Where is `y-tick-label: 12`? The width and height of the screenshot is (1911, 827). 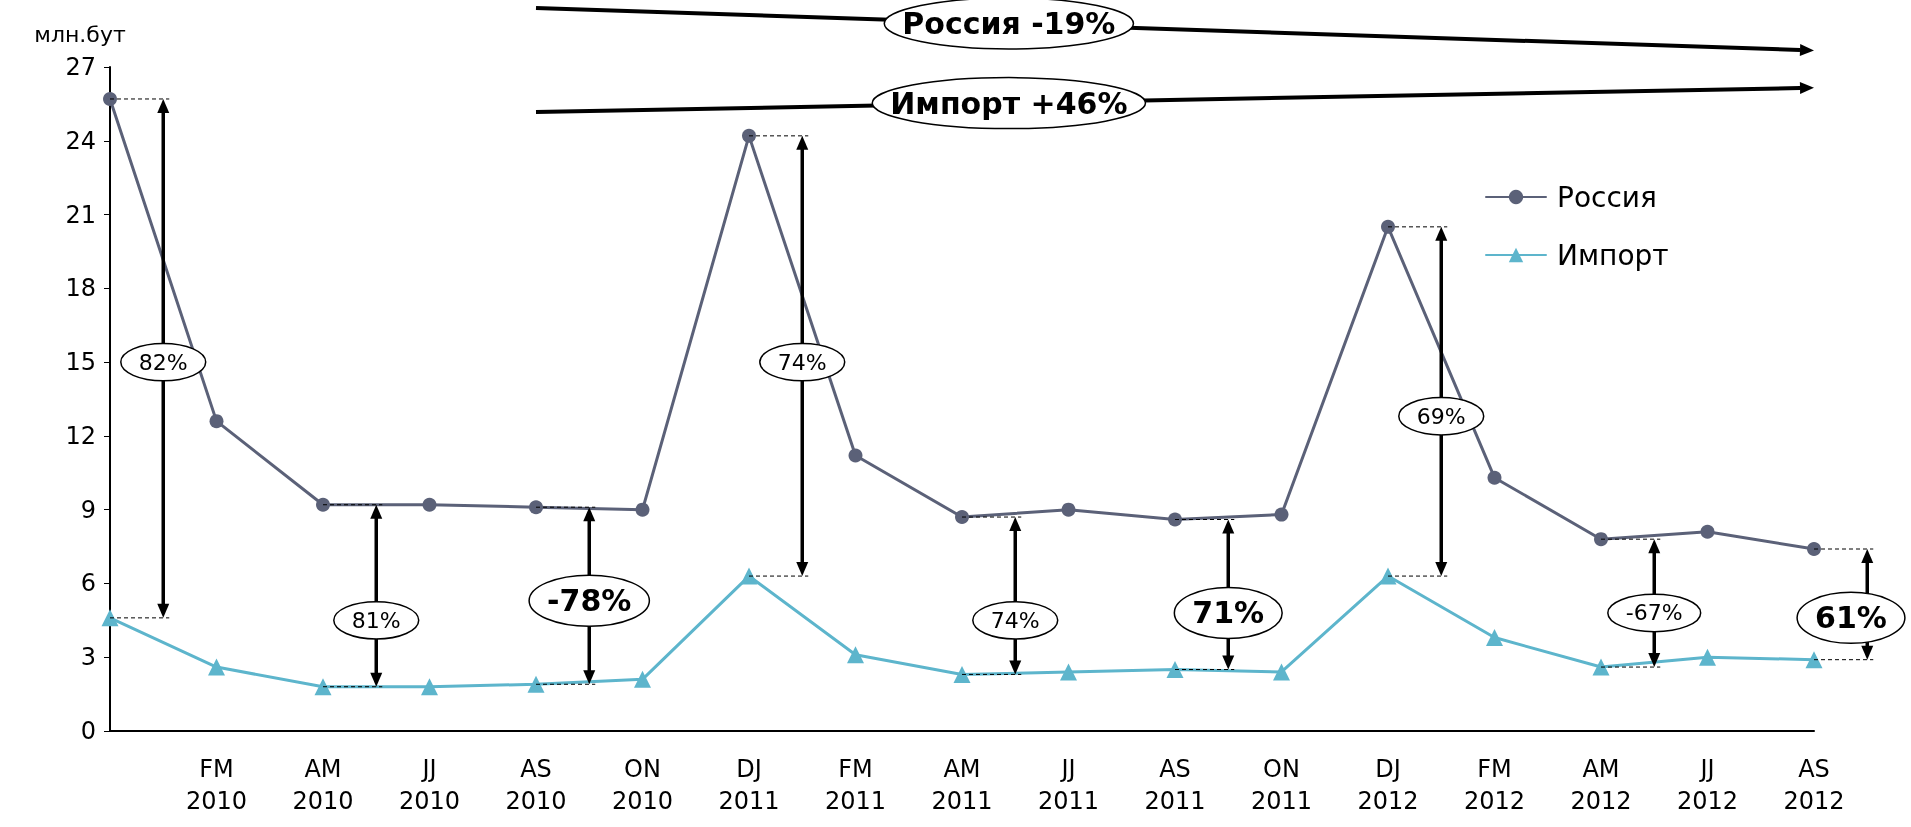
y-tick-label: 12 is located at coordinates (80, 435).